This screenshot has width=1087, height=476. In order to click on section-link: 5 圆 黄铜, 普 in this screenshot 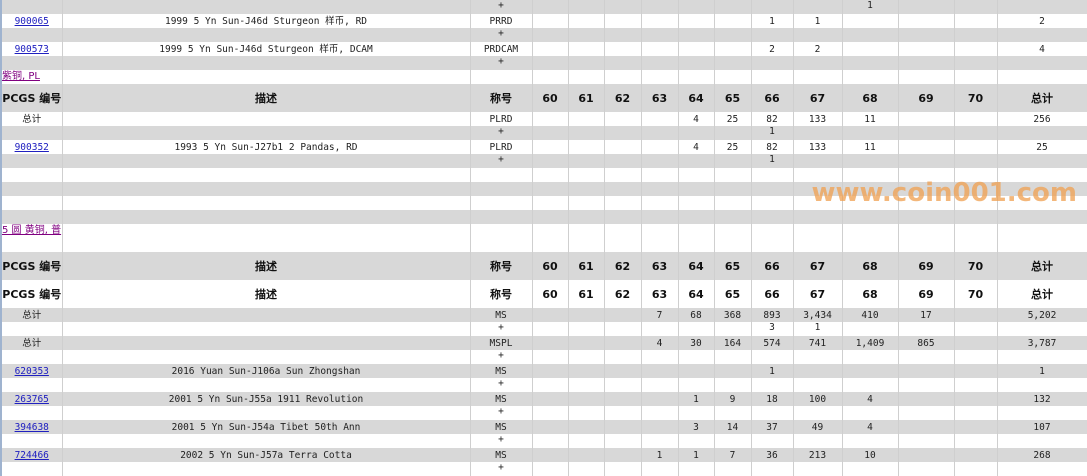, I will do `click(32, 230)`.